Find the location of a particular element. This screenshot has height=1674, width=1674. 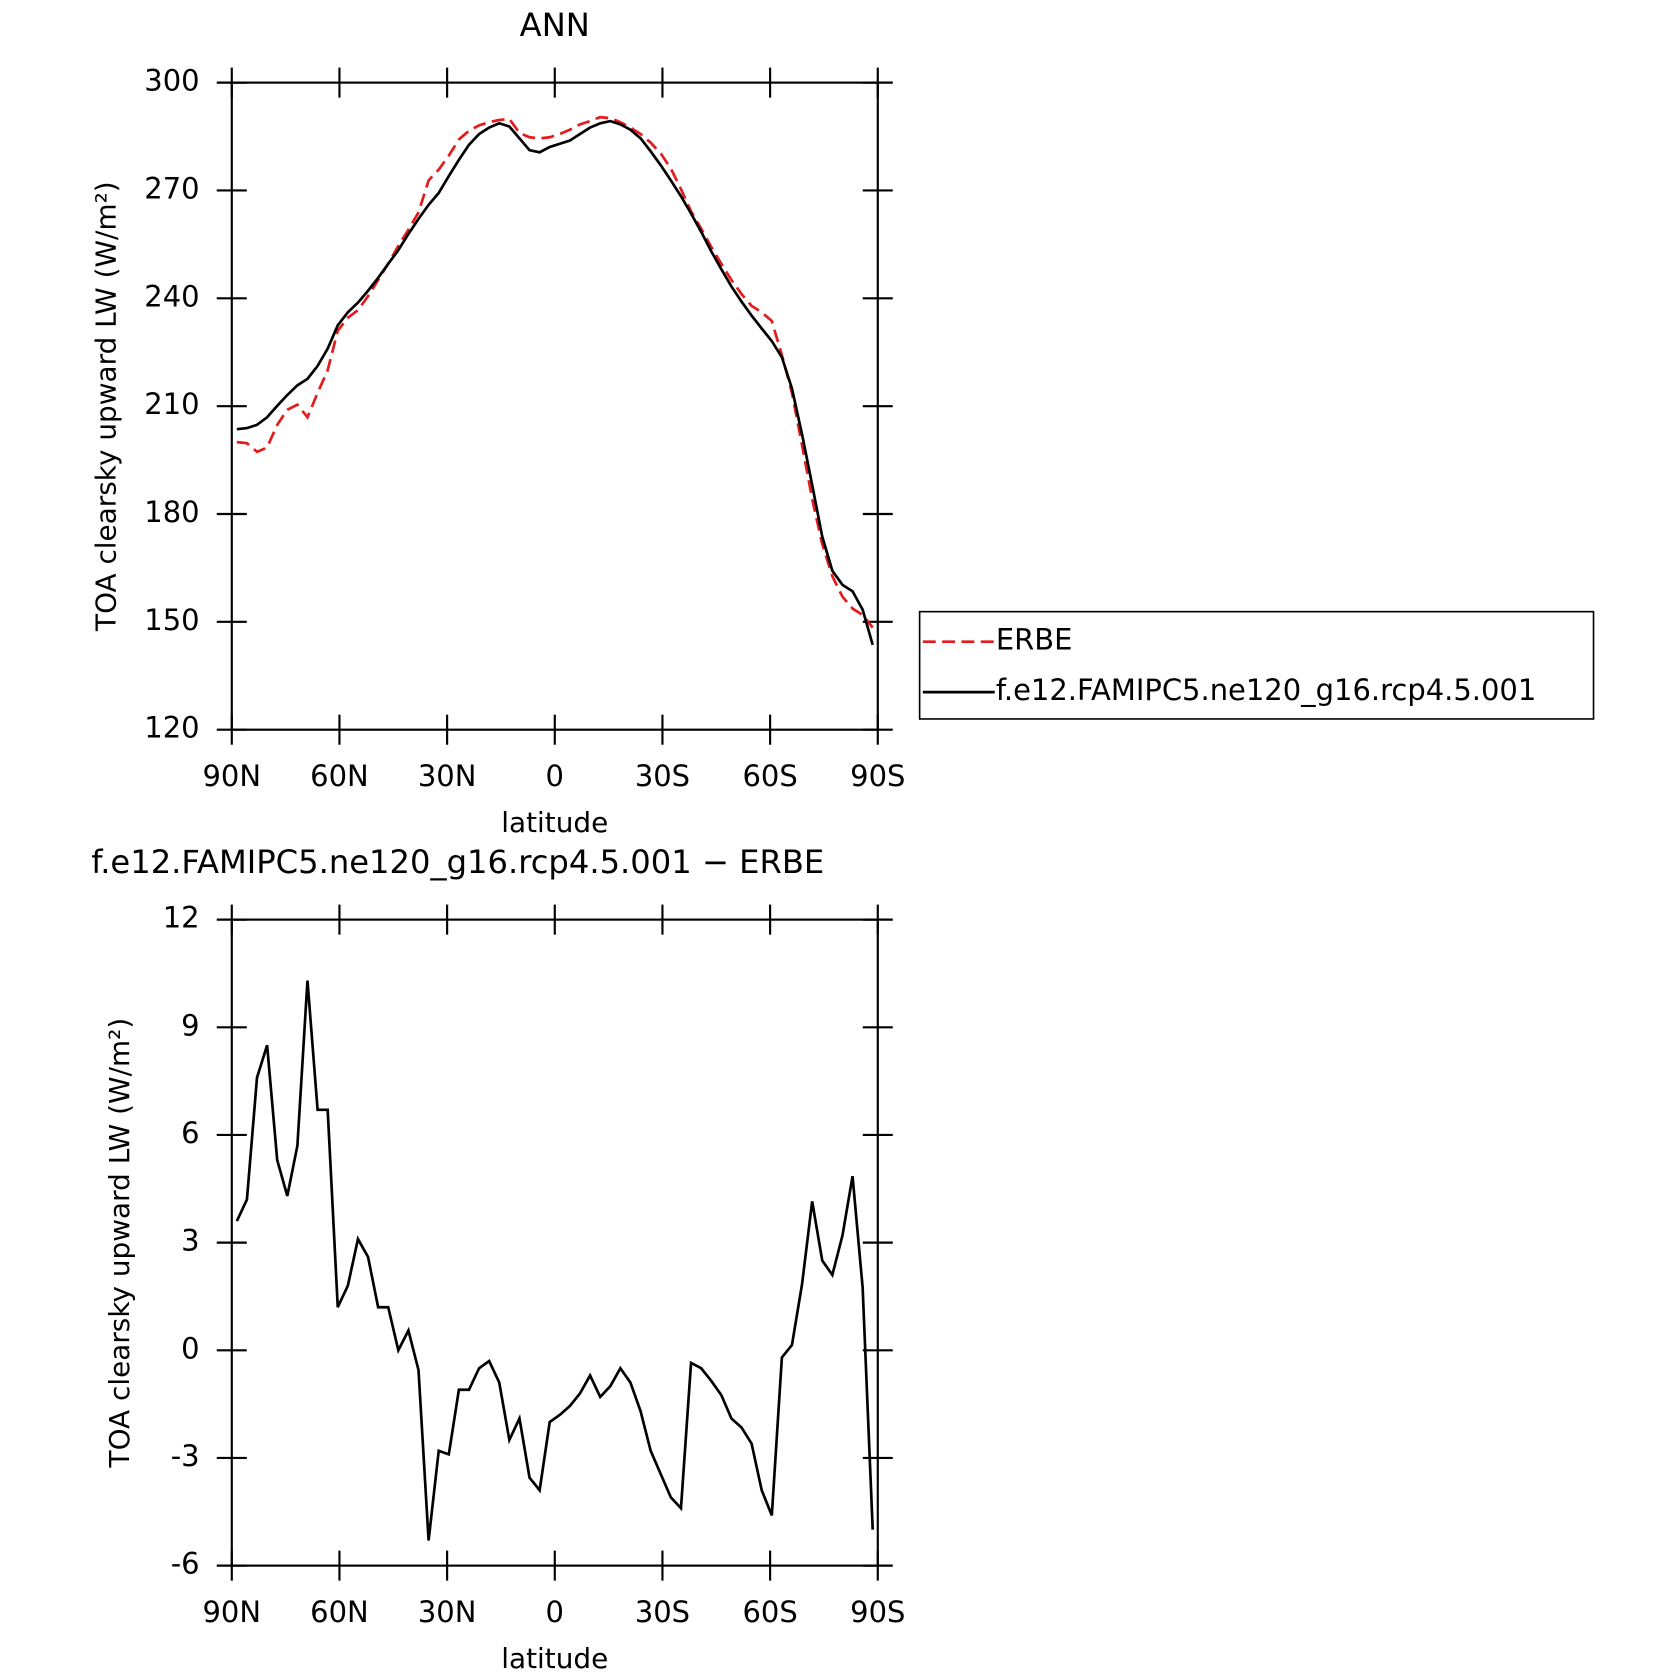

y-tick-label: 9 is located at coordinates (190, 1025).